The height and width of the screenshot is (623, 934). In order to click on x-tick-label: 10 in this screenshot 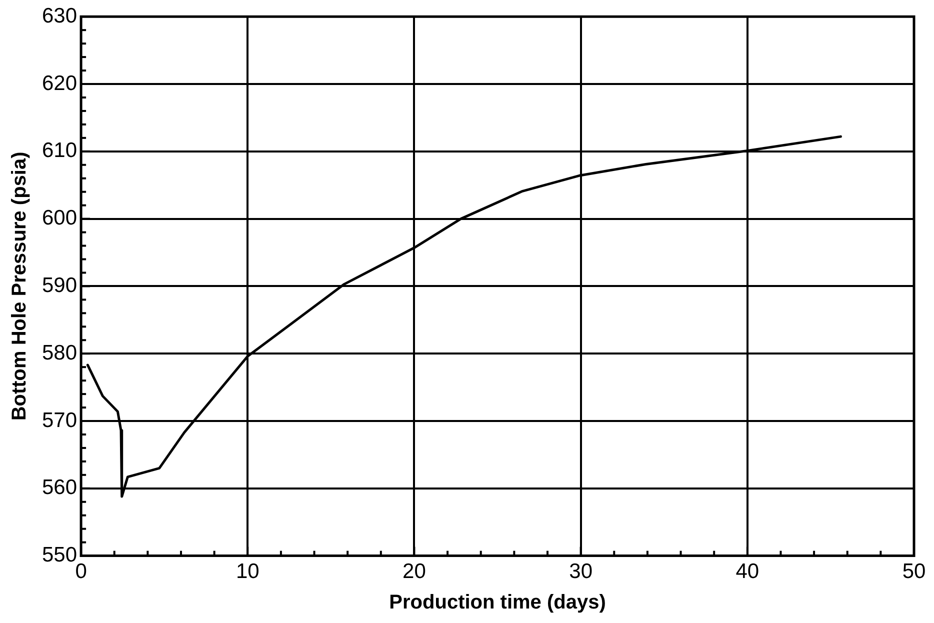, I will do `click(248, 572)`.